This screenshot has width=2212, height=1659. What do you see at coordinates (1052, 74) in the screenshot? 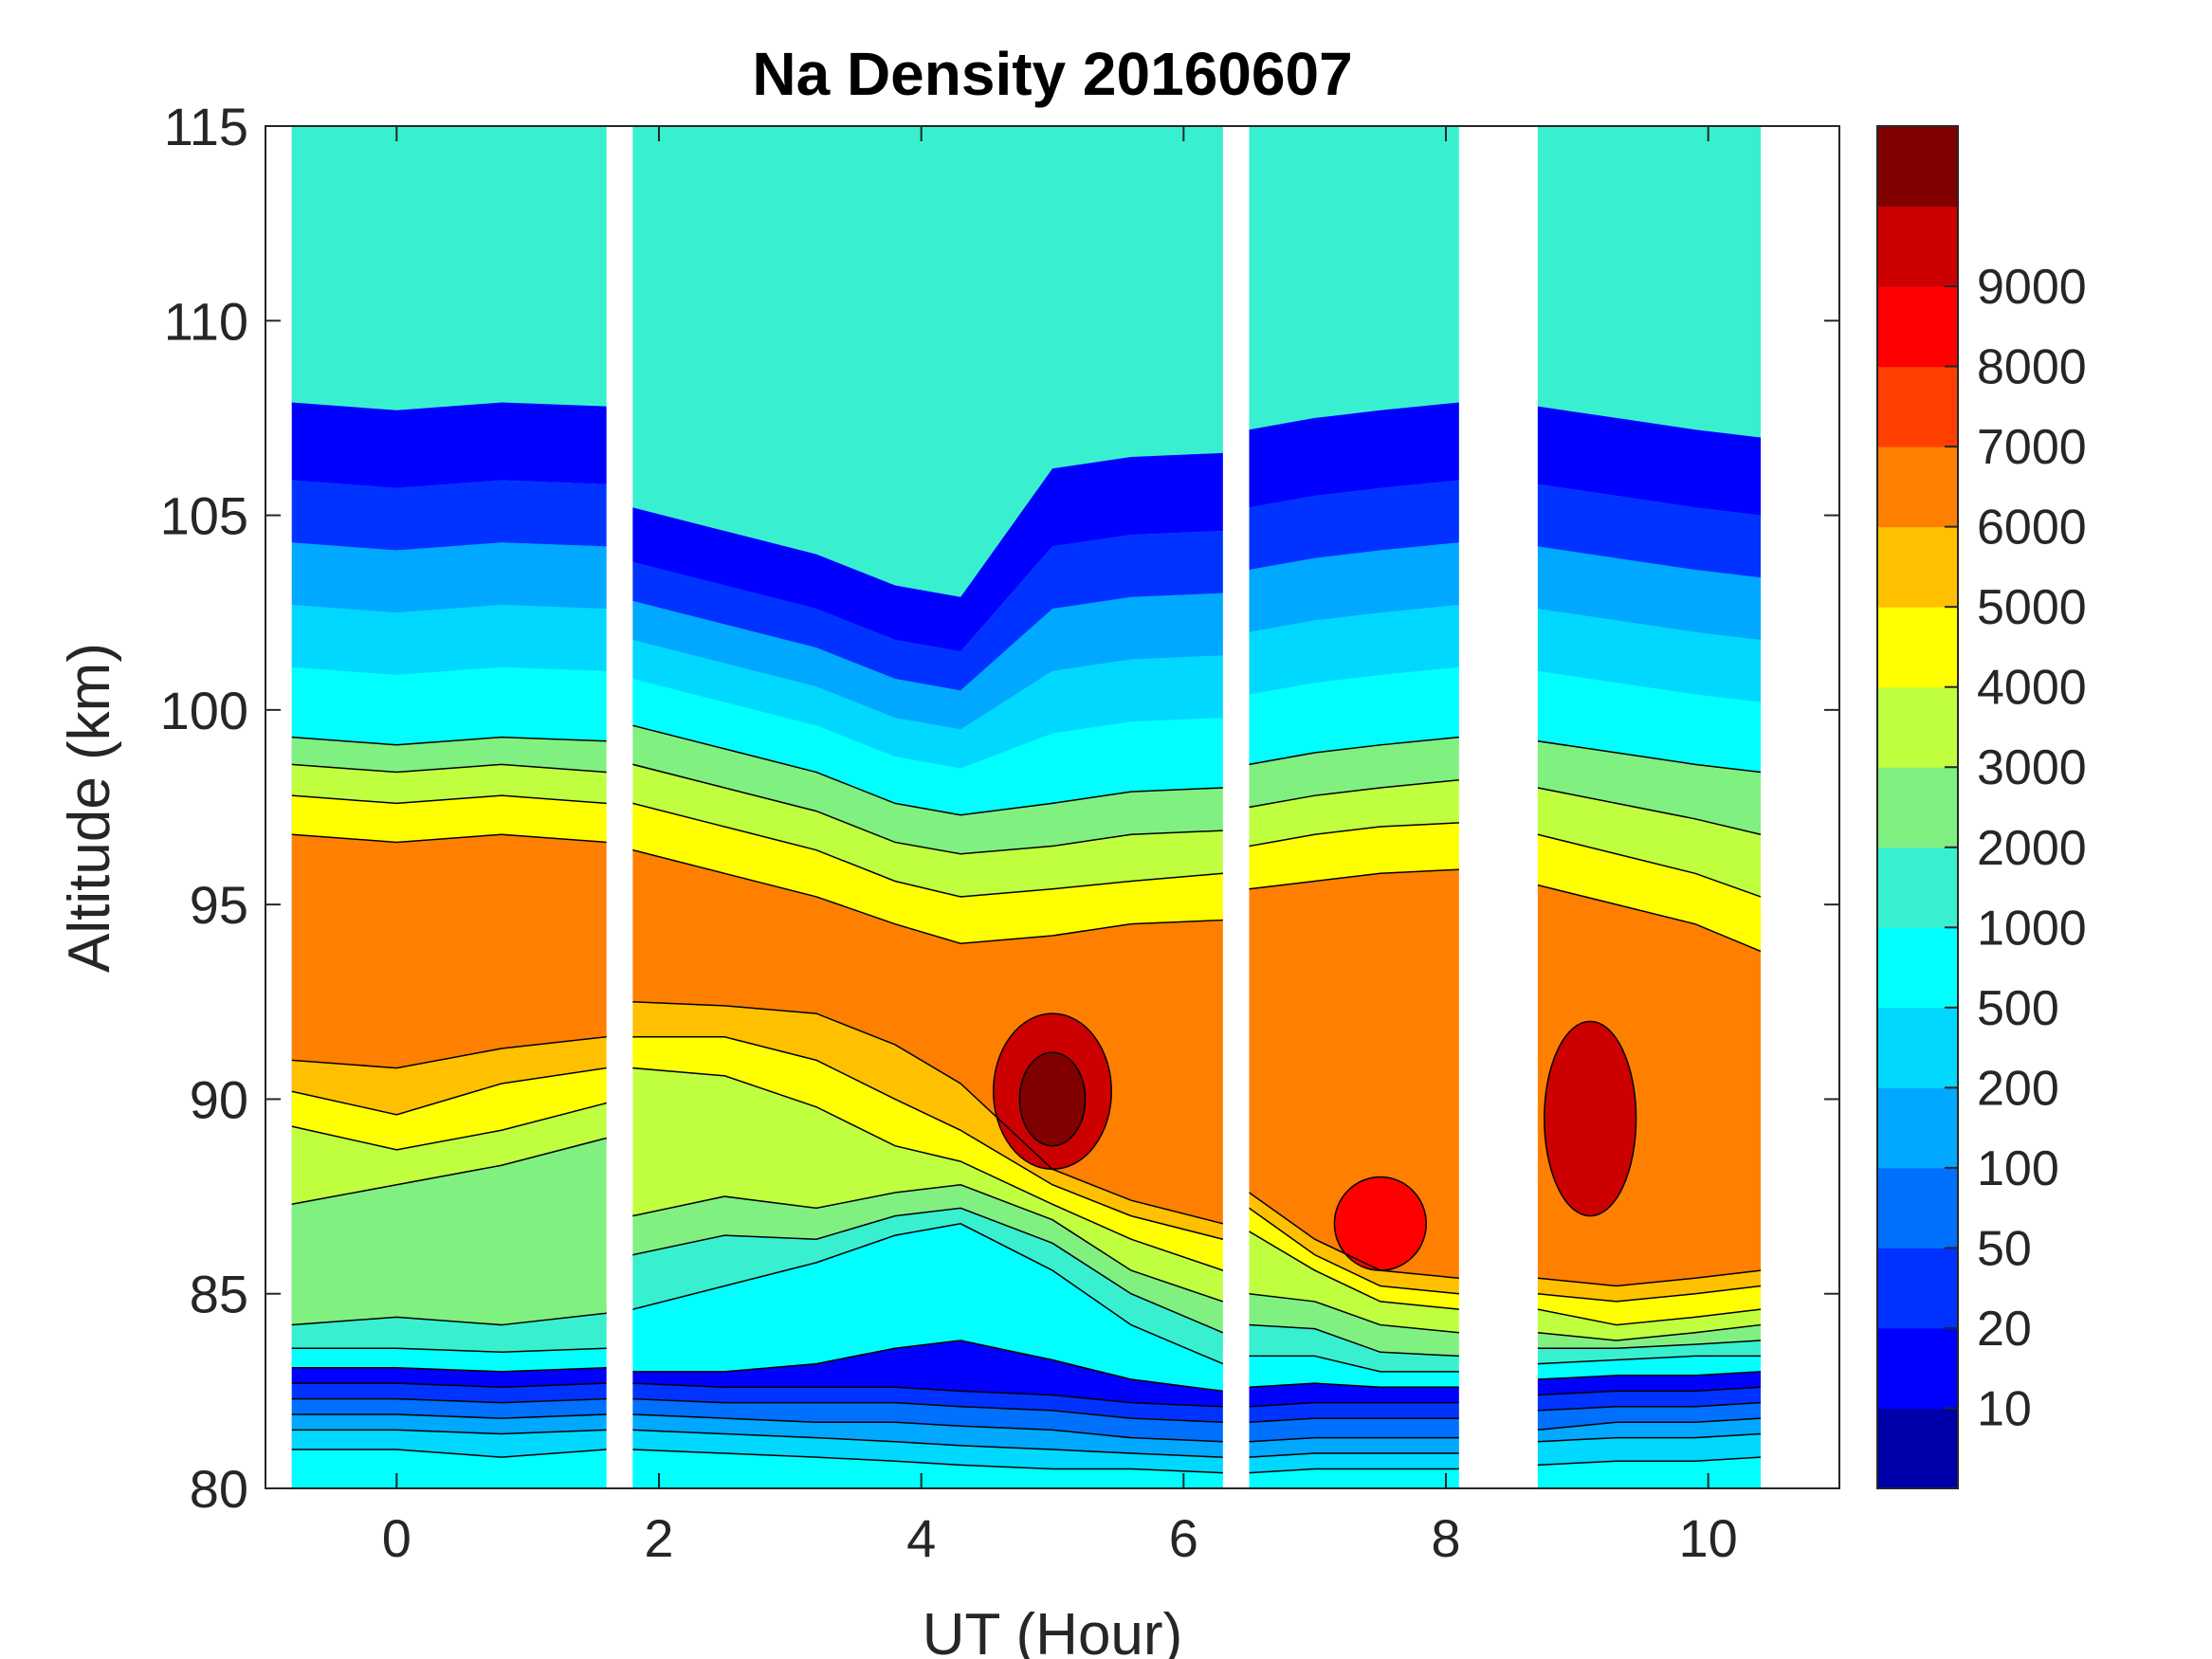
I see `chart-title: Na Density 20160607` at bounding box center [1052, 74].